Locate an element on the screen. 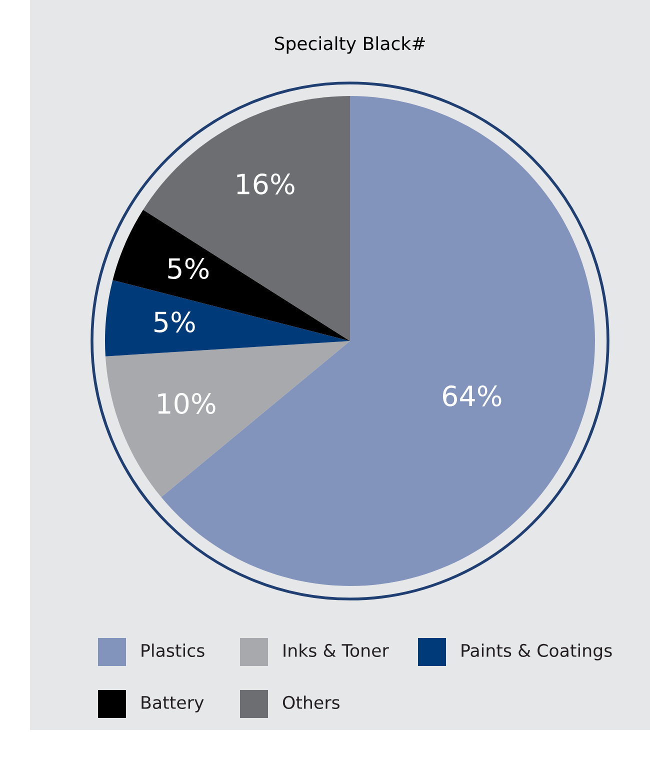 The width and height of the screenshot is (650, 757). chart-title: Specialty Black# is located at coordinates (349, 45).